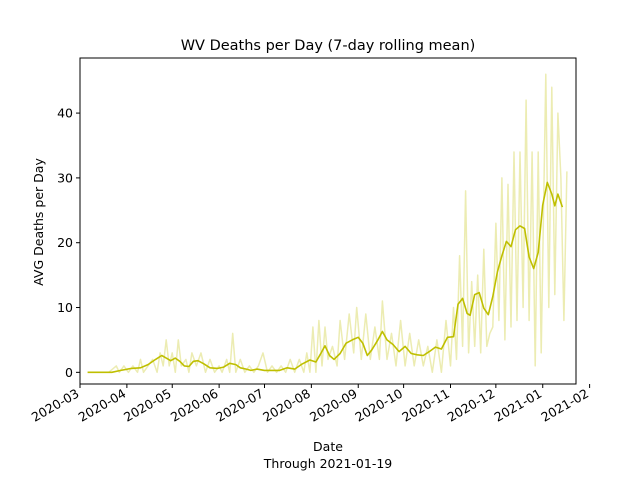 This screenshot has width=640, height=484. Describe the element at coordinates (328, 446) in the screenshot. I see `x-axis-label: Date` at that location.